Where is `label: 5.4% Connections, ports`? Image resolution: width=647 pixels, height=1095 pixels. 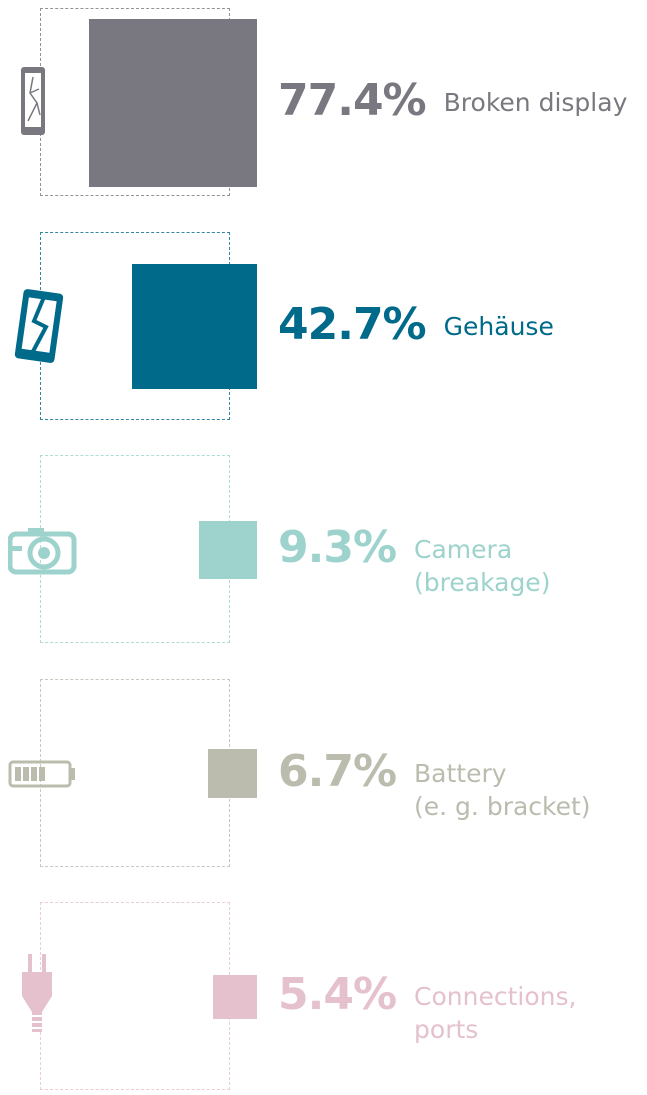 label: 5.4% Connections, ports is located at coordinates (427, 1009).